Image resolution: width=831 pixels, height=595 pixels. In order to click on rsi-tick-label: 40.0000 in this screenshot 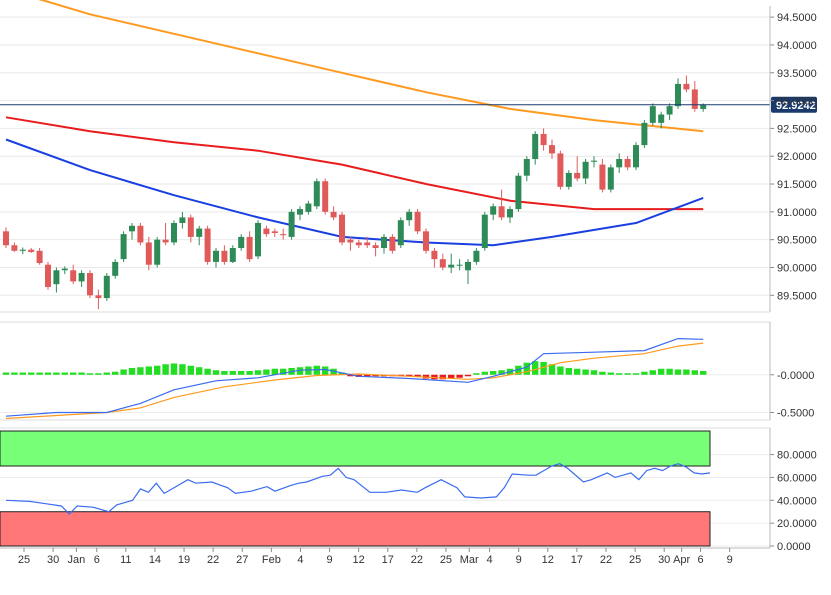, I will do `click(797, 501)`.